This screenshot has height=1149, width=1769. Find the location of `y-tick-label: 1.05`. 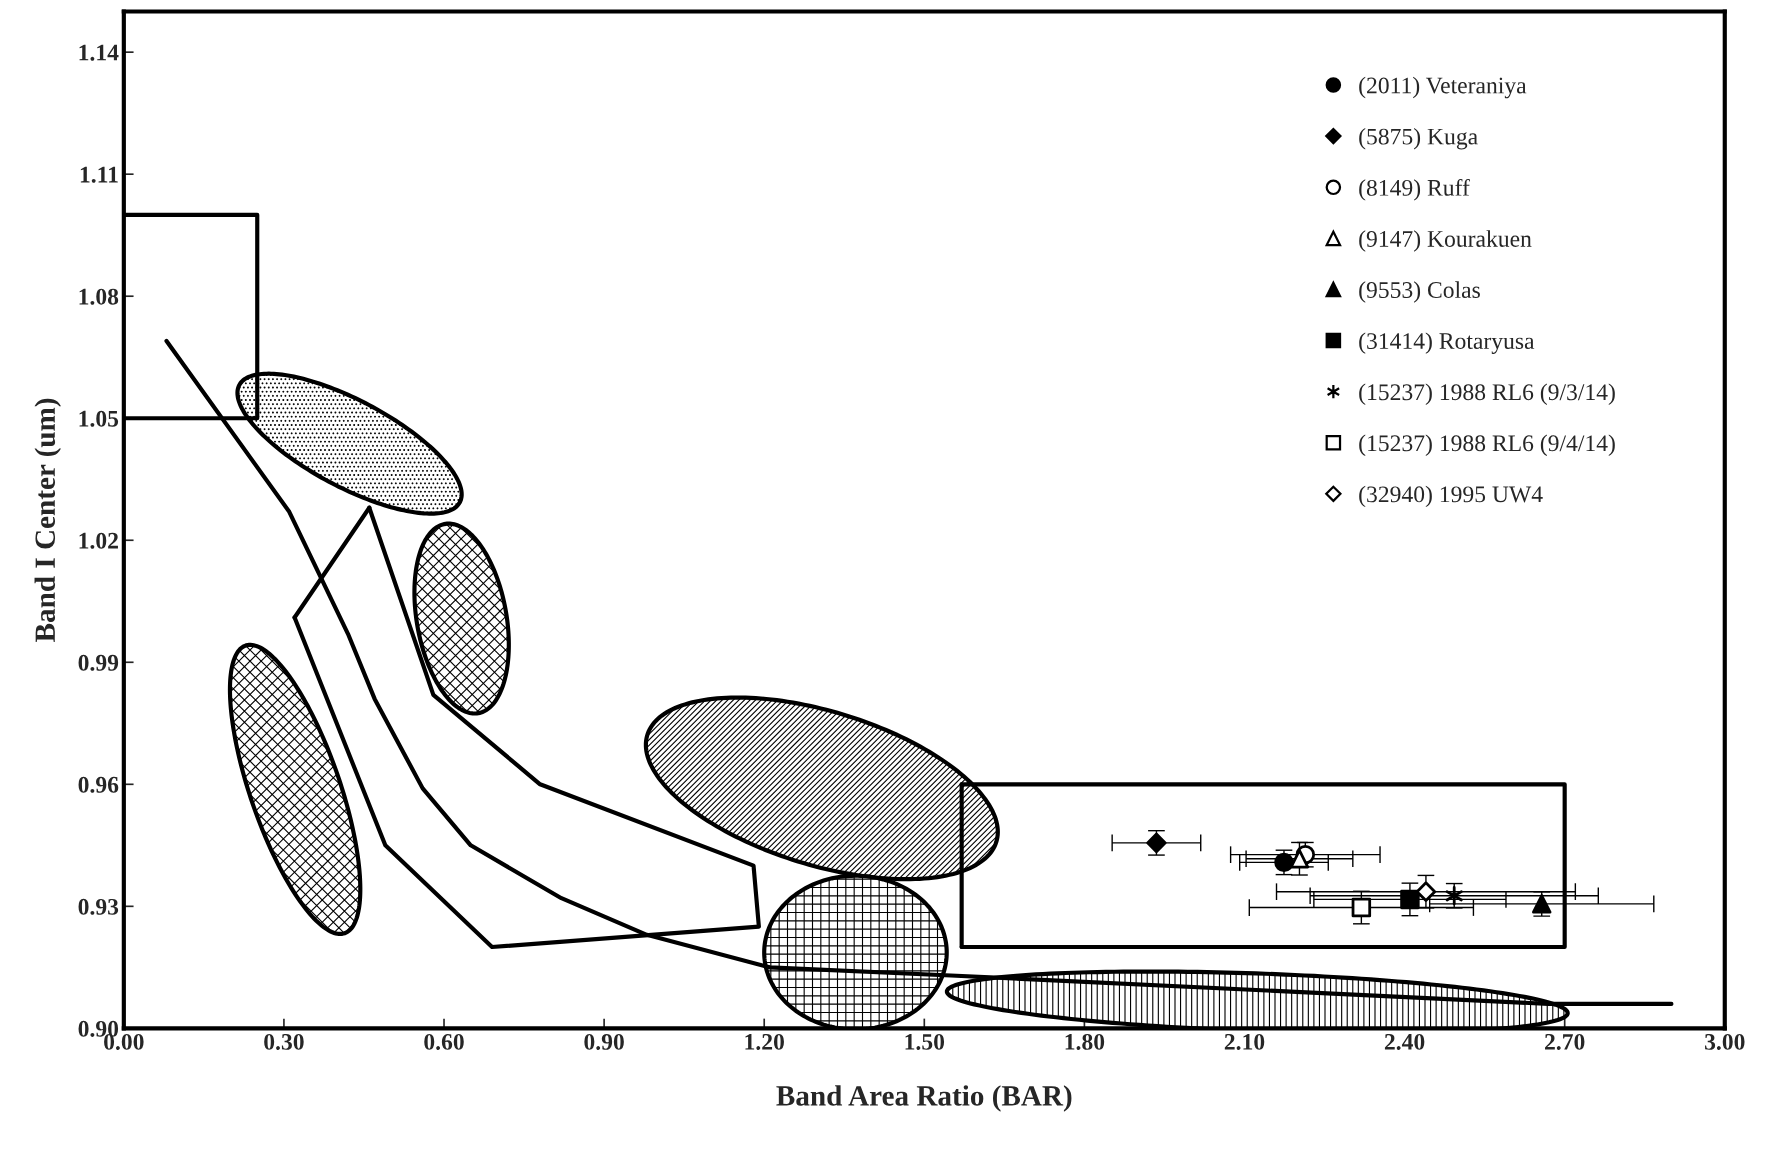

y-tick-label: 1.05 is located at coordinates (99, 418).